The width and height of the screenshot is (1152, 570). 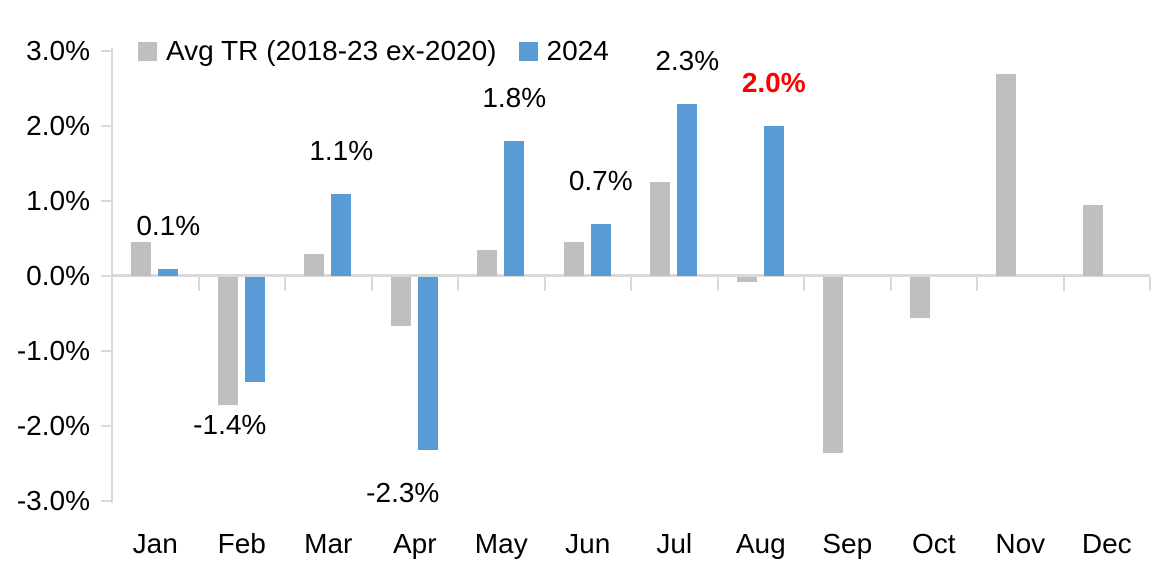 What do you see at coordinates (501, 543) in the screenshot?
I see `x-axis-label-may: May` at bounding box center [501, 543].